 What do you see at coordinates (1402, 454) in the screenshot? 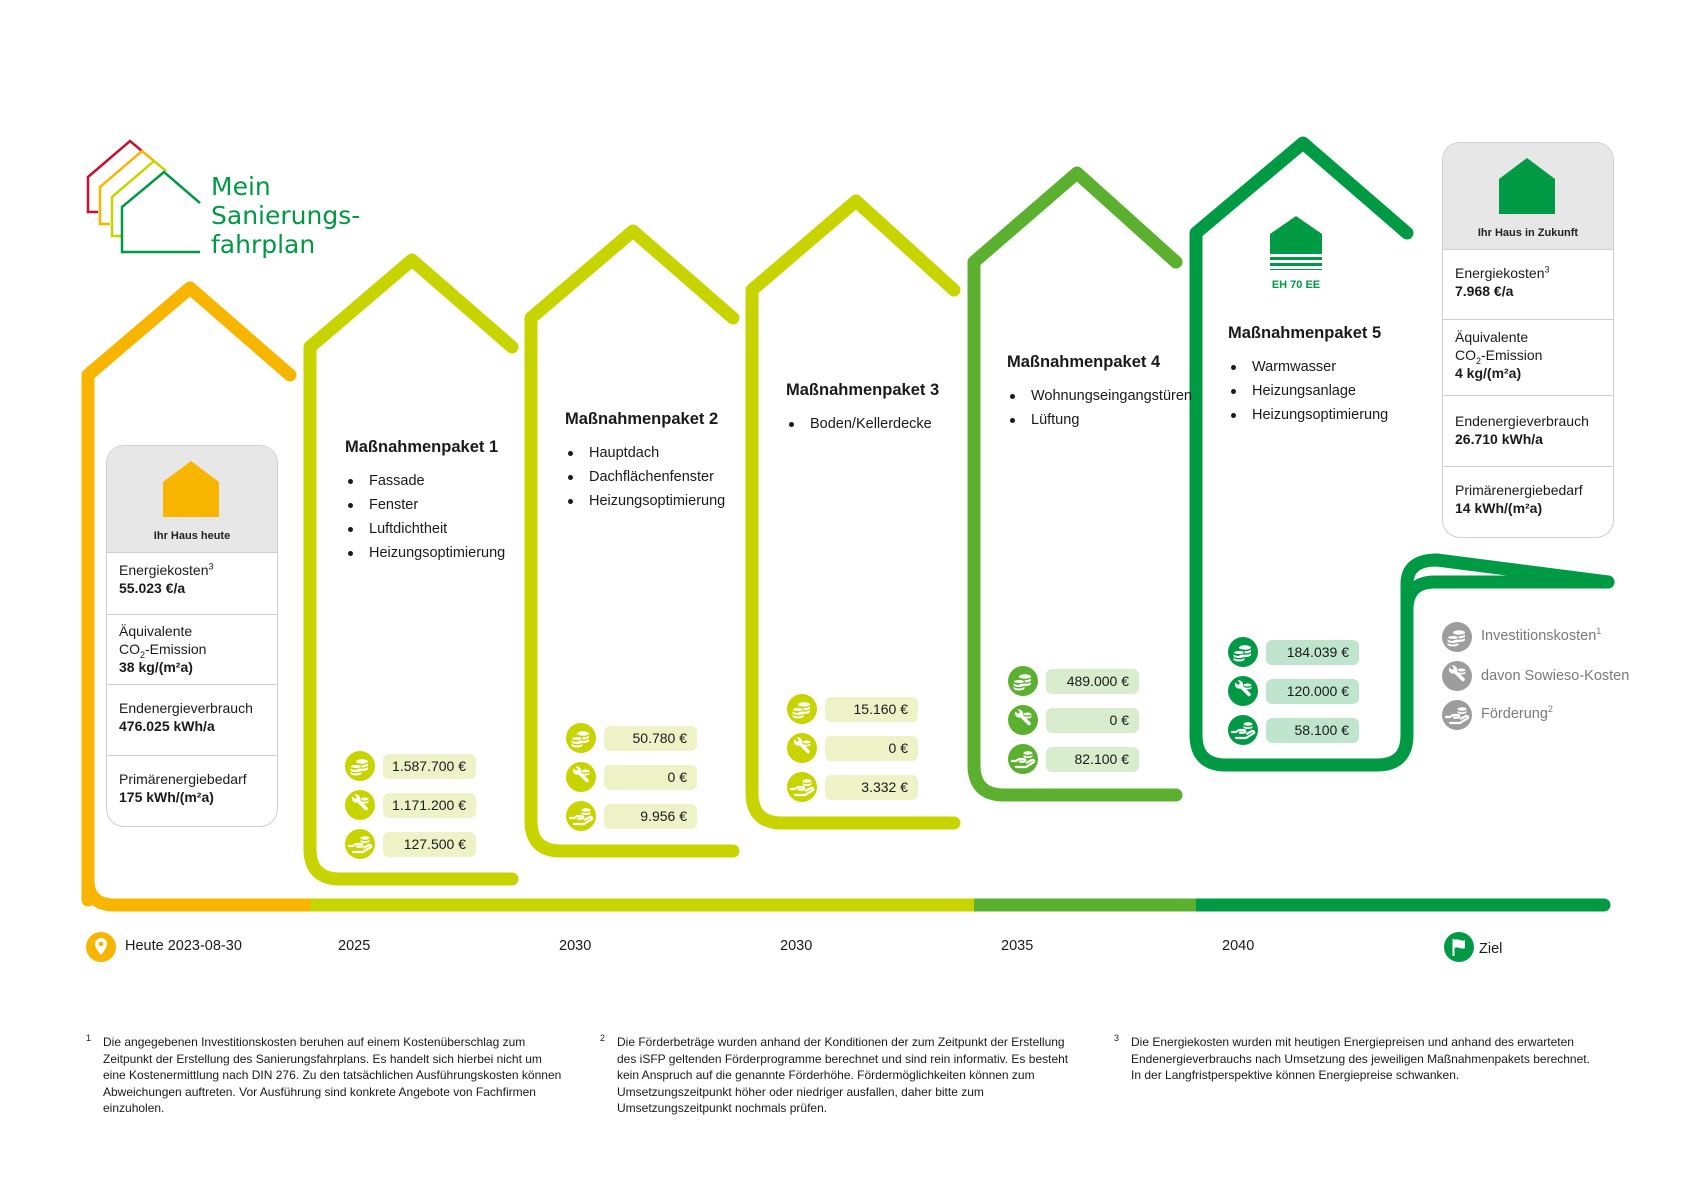
I see `house-package-5-outline` at bounding box center [1402, 454].